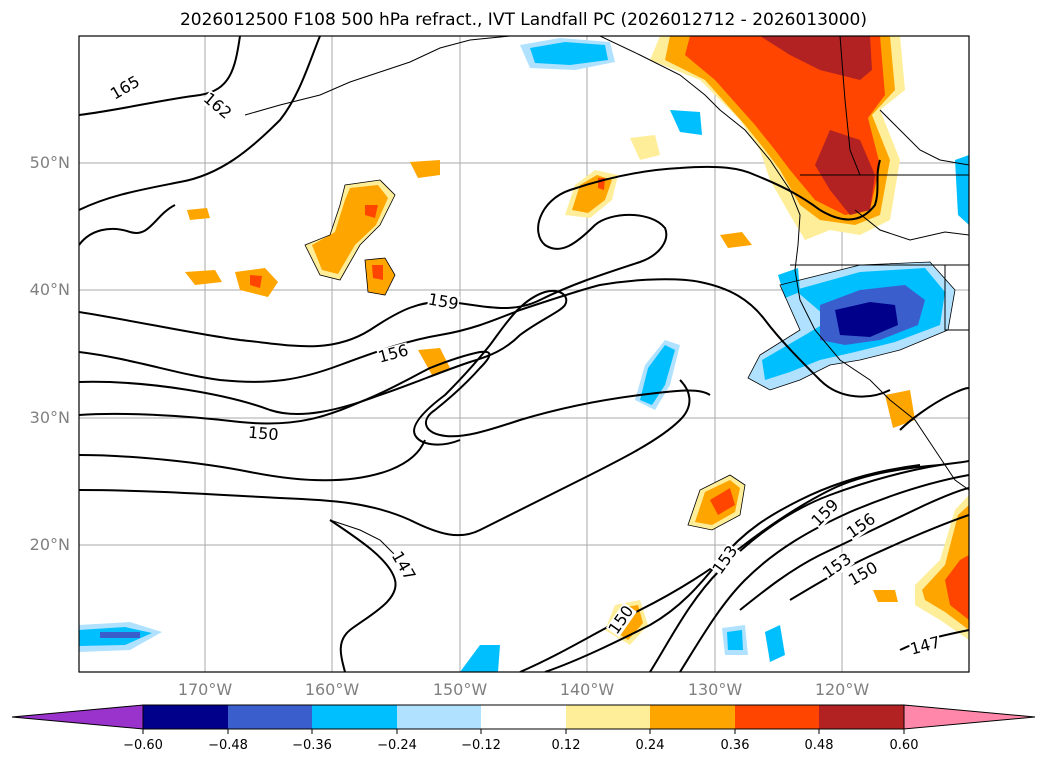 This screenshot has height=765, width=1047. Describe the element at coordinates (205, 689) in the screenshot. I see `lon-label-170w: 170°W` at that location.